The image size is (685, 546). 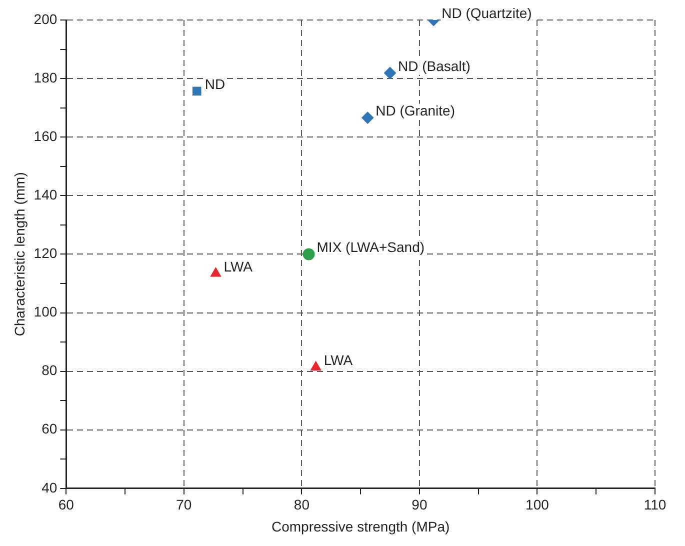 What do you see at coordinates (50, 428) in the screenshot?
I see `y-tick-label: 60` at bounding box center [50, 428].